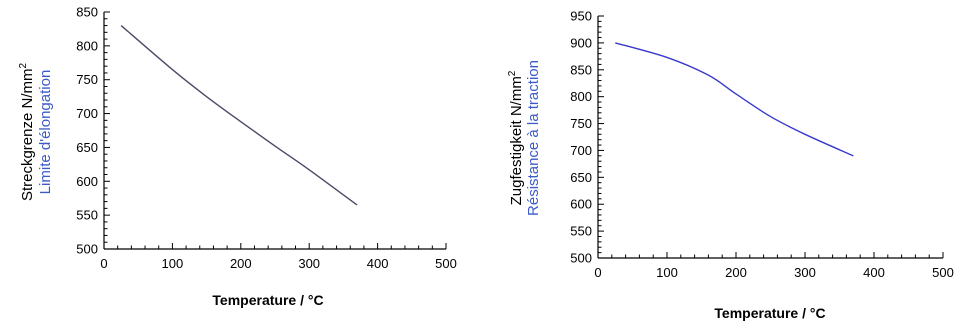 This screenshot has width=974, height=326. What do you see at coordinates (446, 263) in the screenshot?
I see `chart1-x-tick-label: 500` at bounding box center [446, 263].